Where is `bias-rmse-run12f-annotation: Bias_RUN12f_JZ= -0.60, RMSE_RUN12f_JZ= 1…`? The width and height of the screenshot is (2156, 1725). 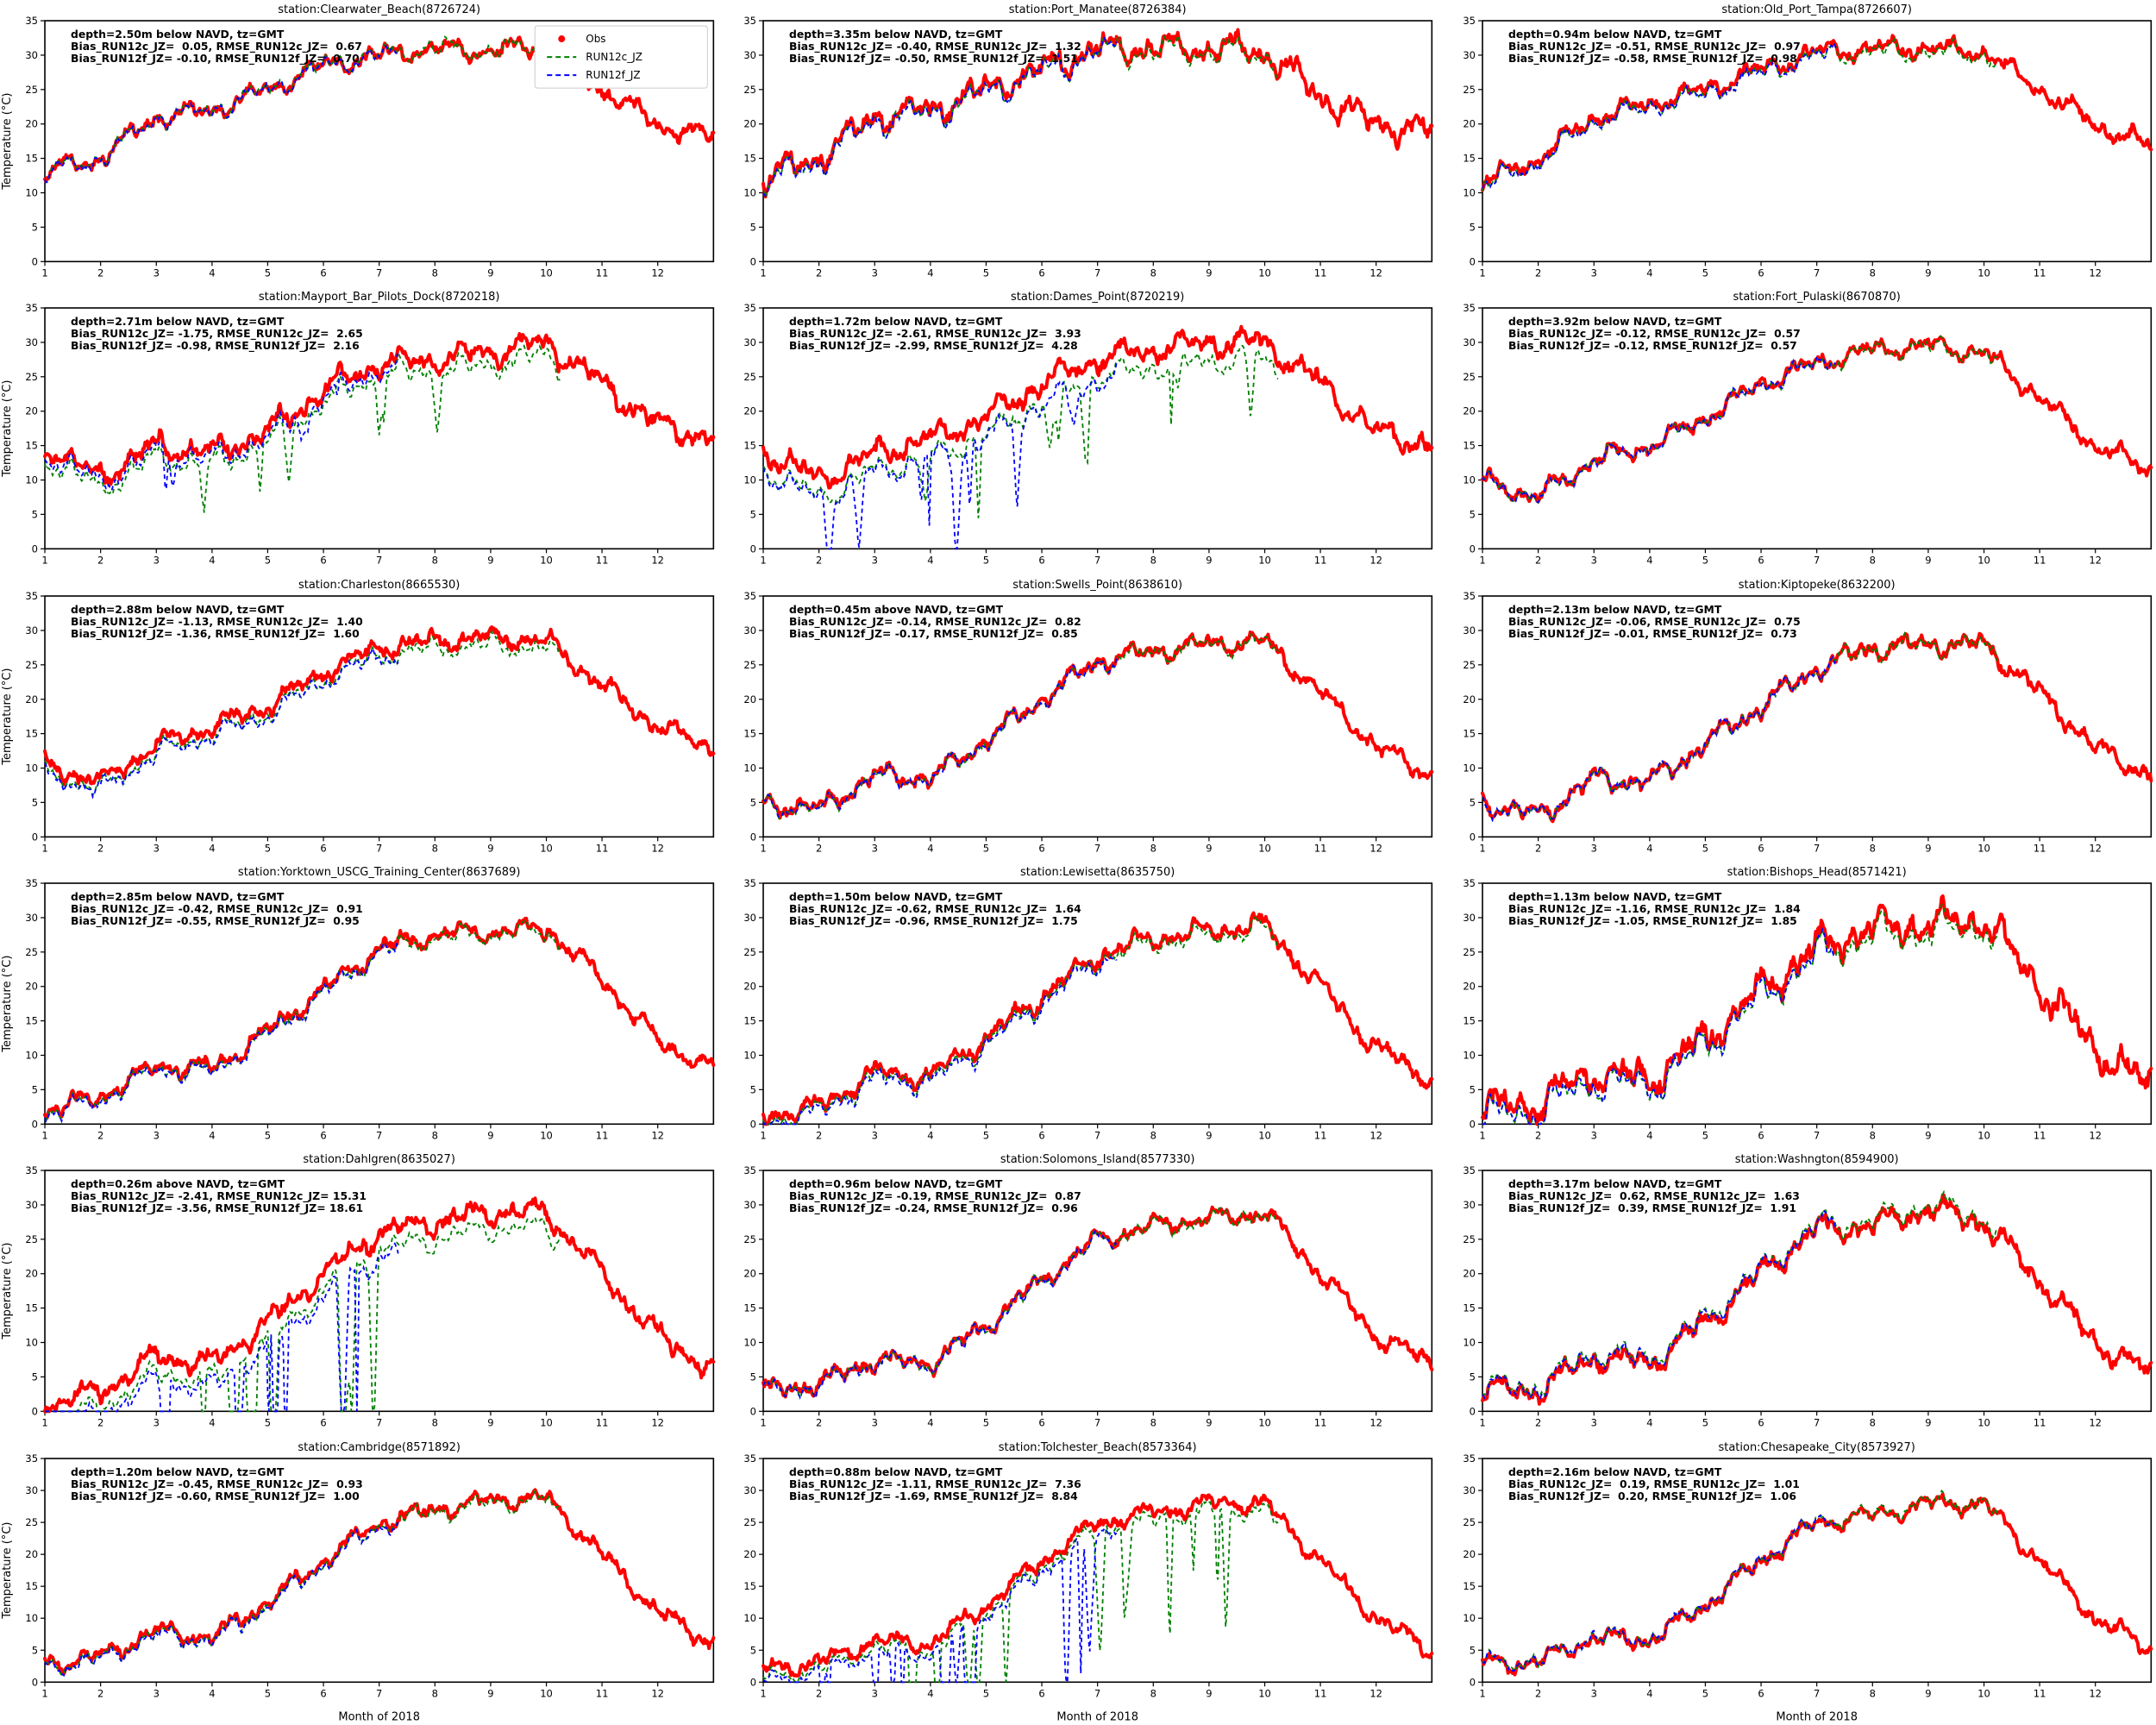
bias-rmse-run12f-annotation: Bias_RUN12f_JZ= -0.60, RMSE_RUN12f_JZ= 1… is located at coordinates (215, 1497).